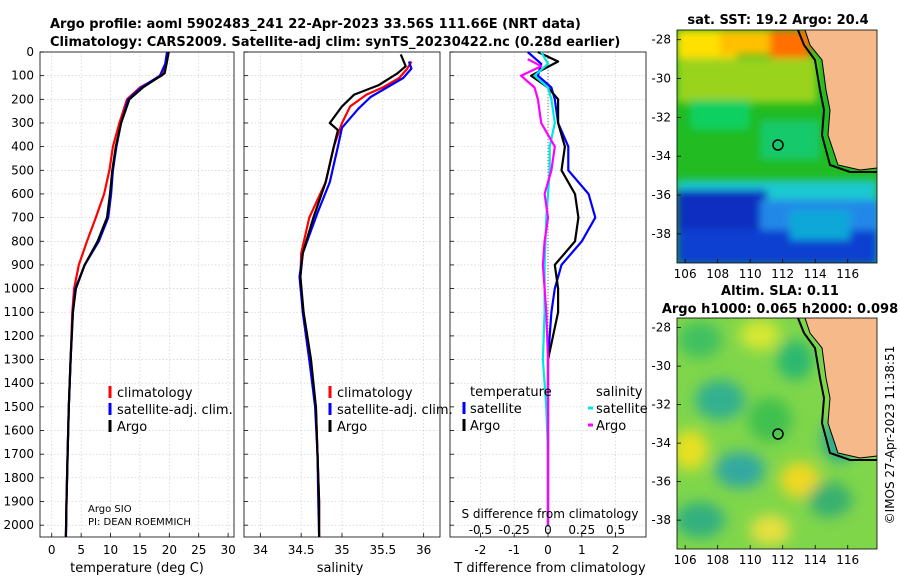  I want to click on map-y-tick-label: -38, so click(661, 520).